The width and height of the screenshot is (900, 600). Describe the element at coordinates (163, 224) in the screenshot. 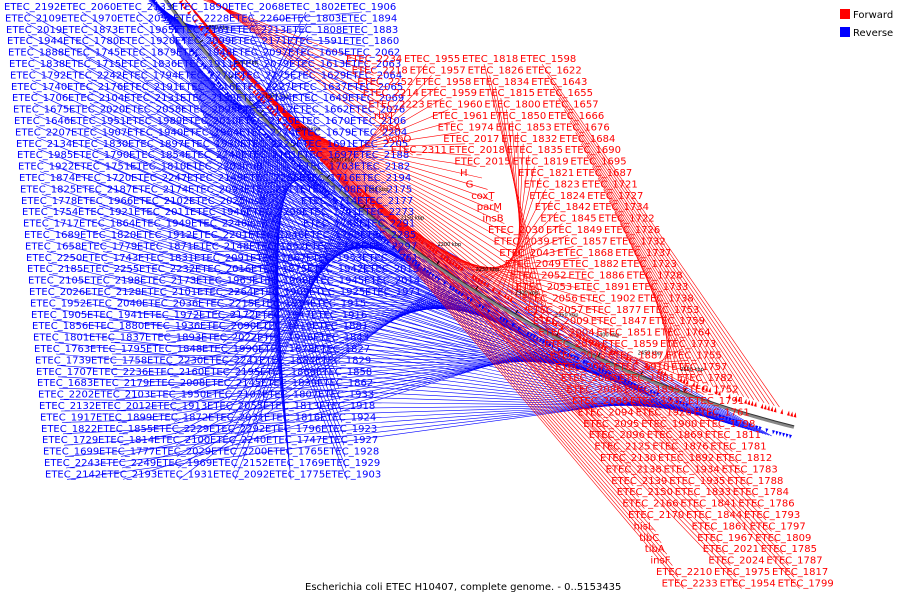

I see `reverse-feature-label: ETEC_1949` at that location.